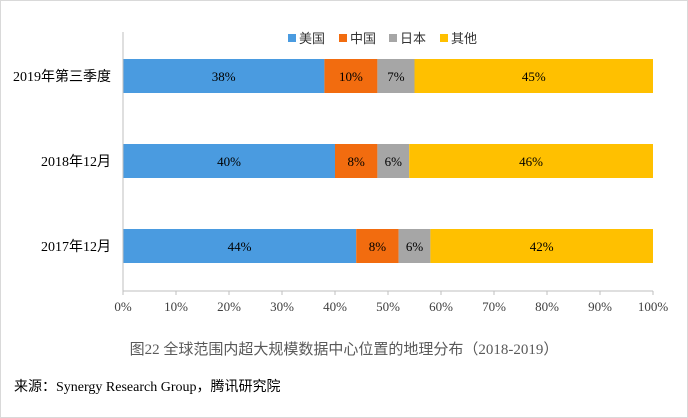 This screenshot has width=688, height=418. What do you see at coordinates (176, 306) in the screenshot?
I see `x-tick-label: 10%` at bounding box center [176, 306].